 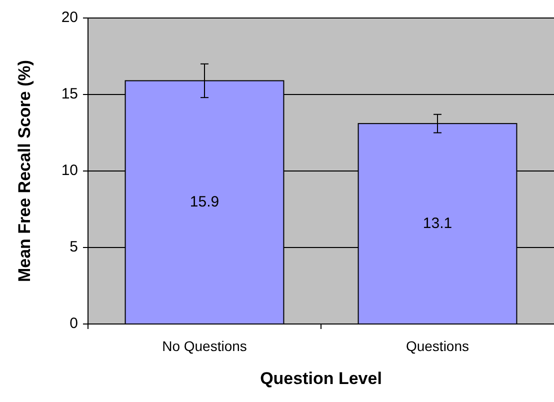 I want to click on data-label: 15.9, so click(x=205, y=201).